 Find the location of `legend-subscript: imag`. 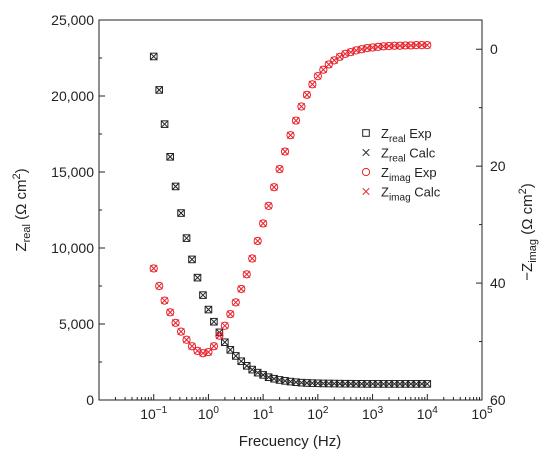

legend-subscript: imag is located at coordinates (400, 178).